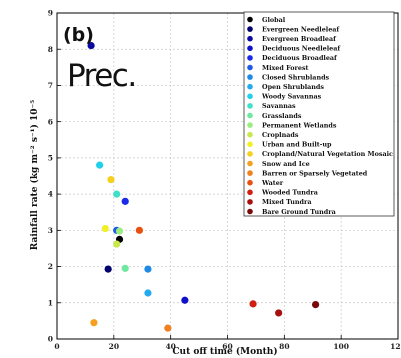 The width and height of the screenshot is (401, 358). Describe the element at coordinates (293, 87) in the screenshot. I see `legend-label: Open Shrublands` at that location.